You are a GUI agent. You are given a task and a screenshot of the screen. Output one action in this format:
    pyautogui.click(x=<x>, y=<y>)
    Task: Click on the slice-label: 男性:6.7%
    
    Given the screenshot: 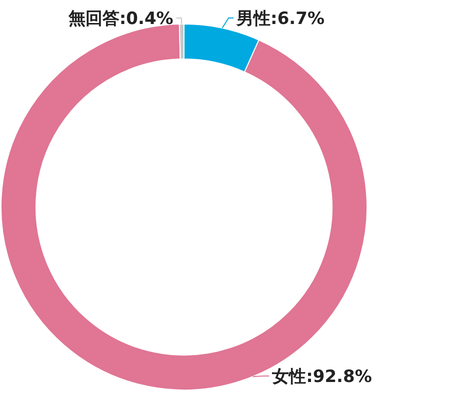 What is the action you would take?
    pyautogui.click(x=280, y=19)
    